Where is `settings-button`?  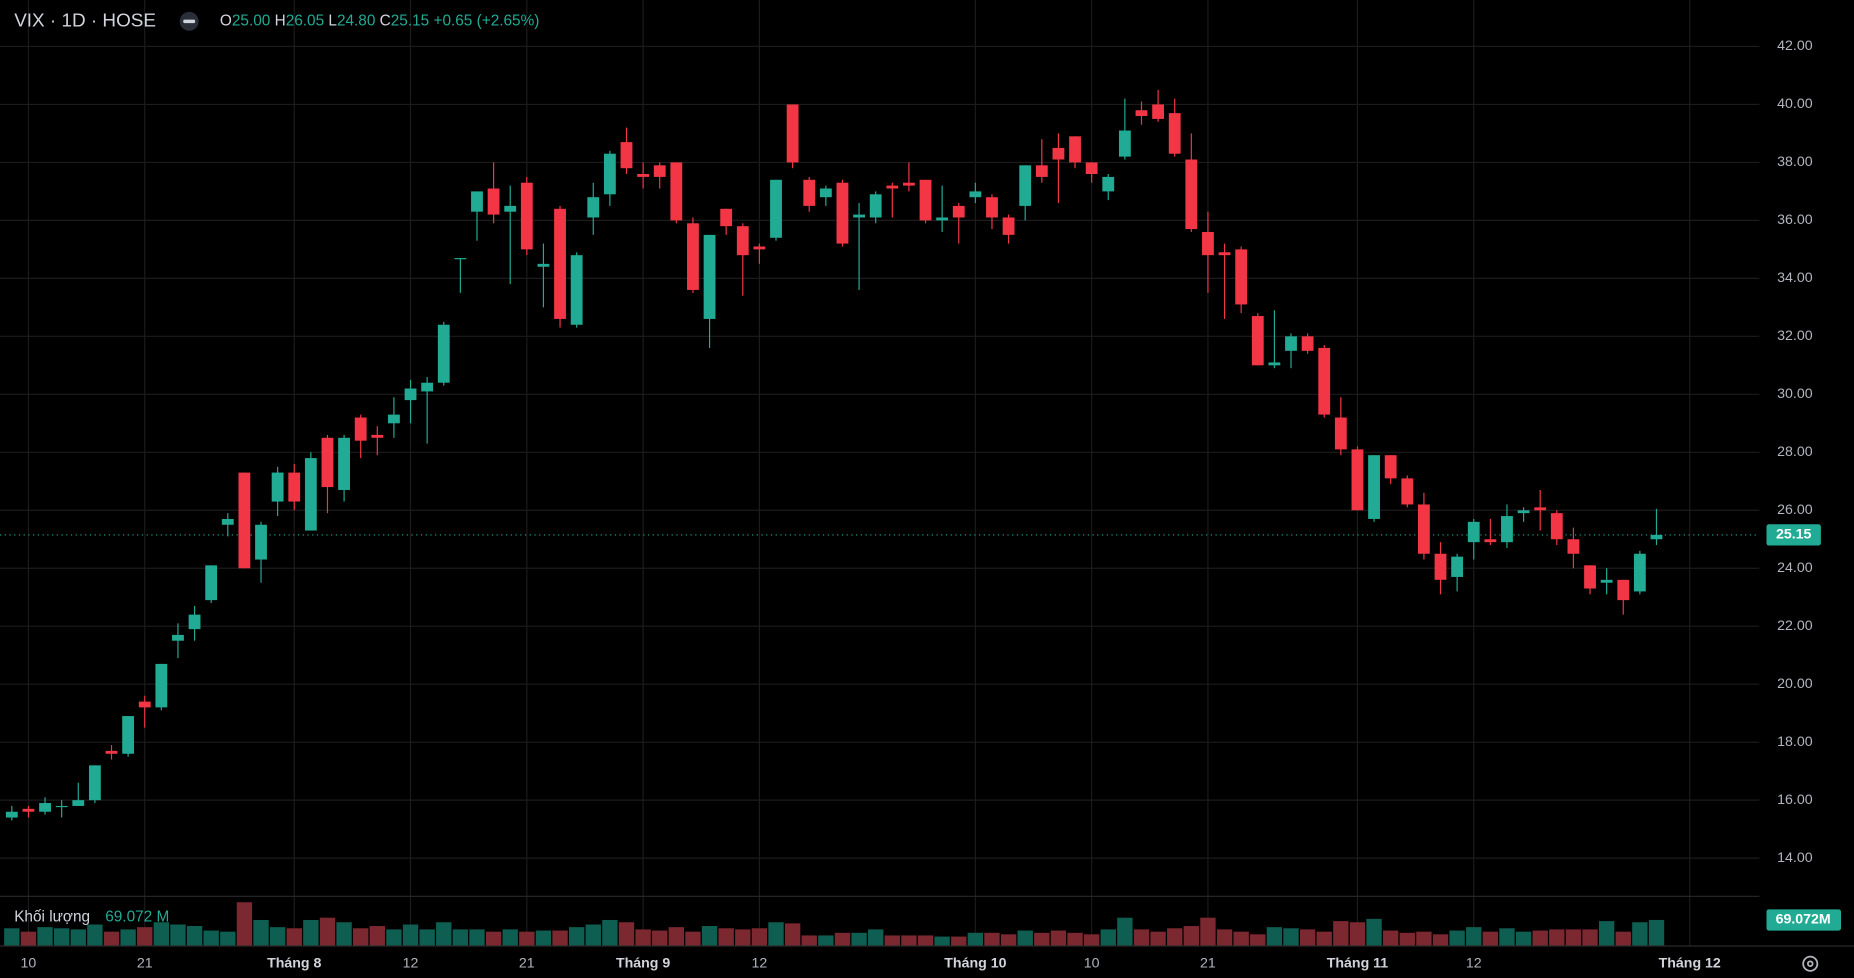
settings-button is located at coordinates (1810, 963).